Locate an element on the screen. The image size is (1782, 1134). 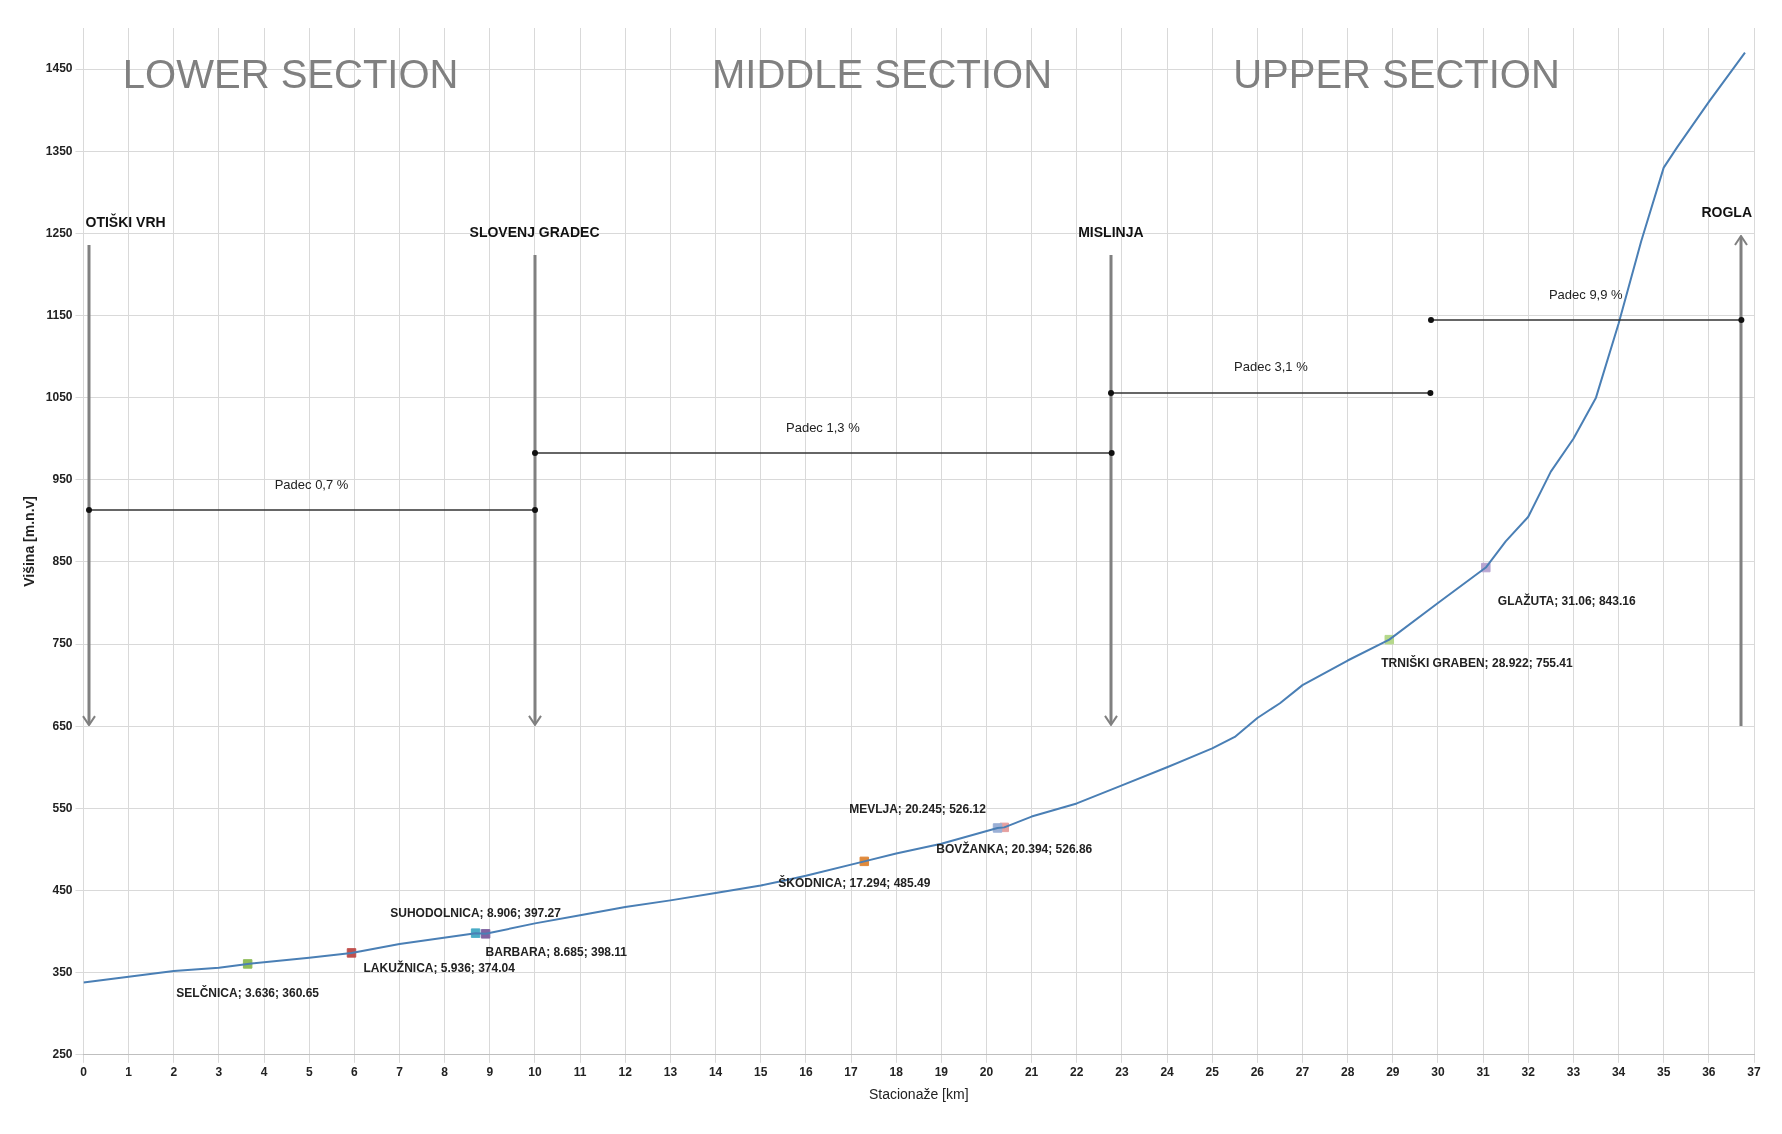
x-tick-label: 6 is located at coordinates (355, 1072).